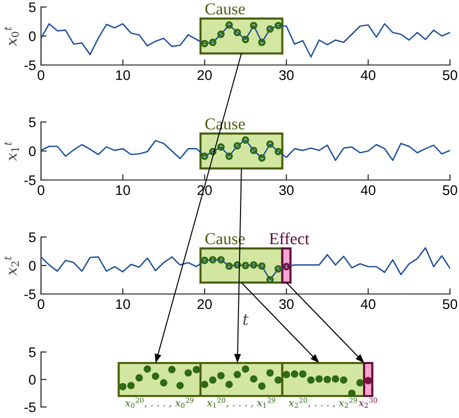 The width and height of the screenshot is (459, 418). Describe the element at coordinates (11, 151) in the screenshot. I see `y-axis-title: x$_{1}$$^{t}$` at that location.